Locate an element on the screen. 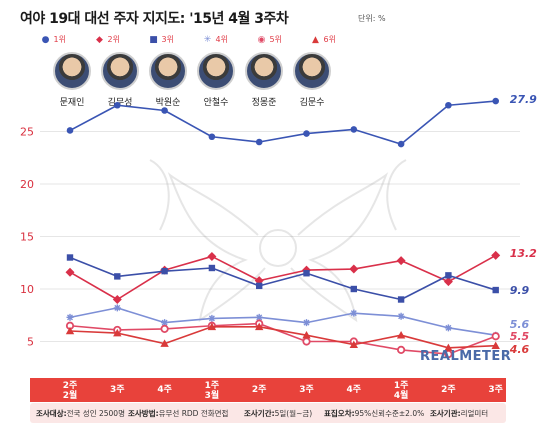 The height and width of the screenshot is (445, 560). end-value-label: 13.2 is located at coordinates (523, 253).